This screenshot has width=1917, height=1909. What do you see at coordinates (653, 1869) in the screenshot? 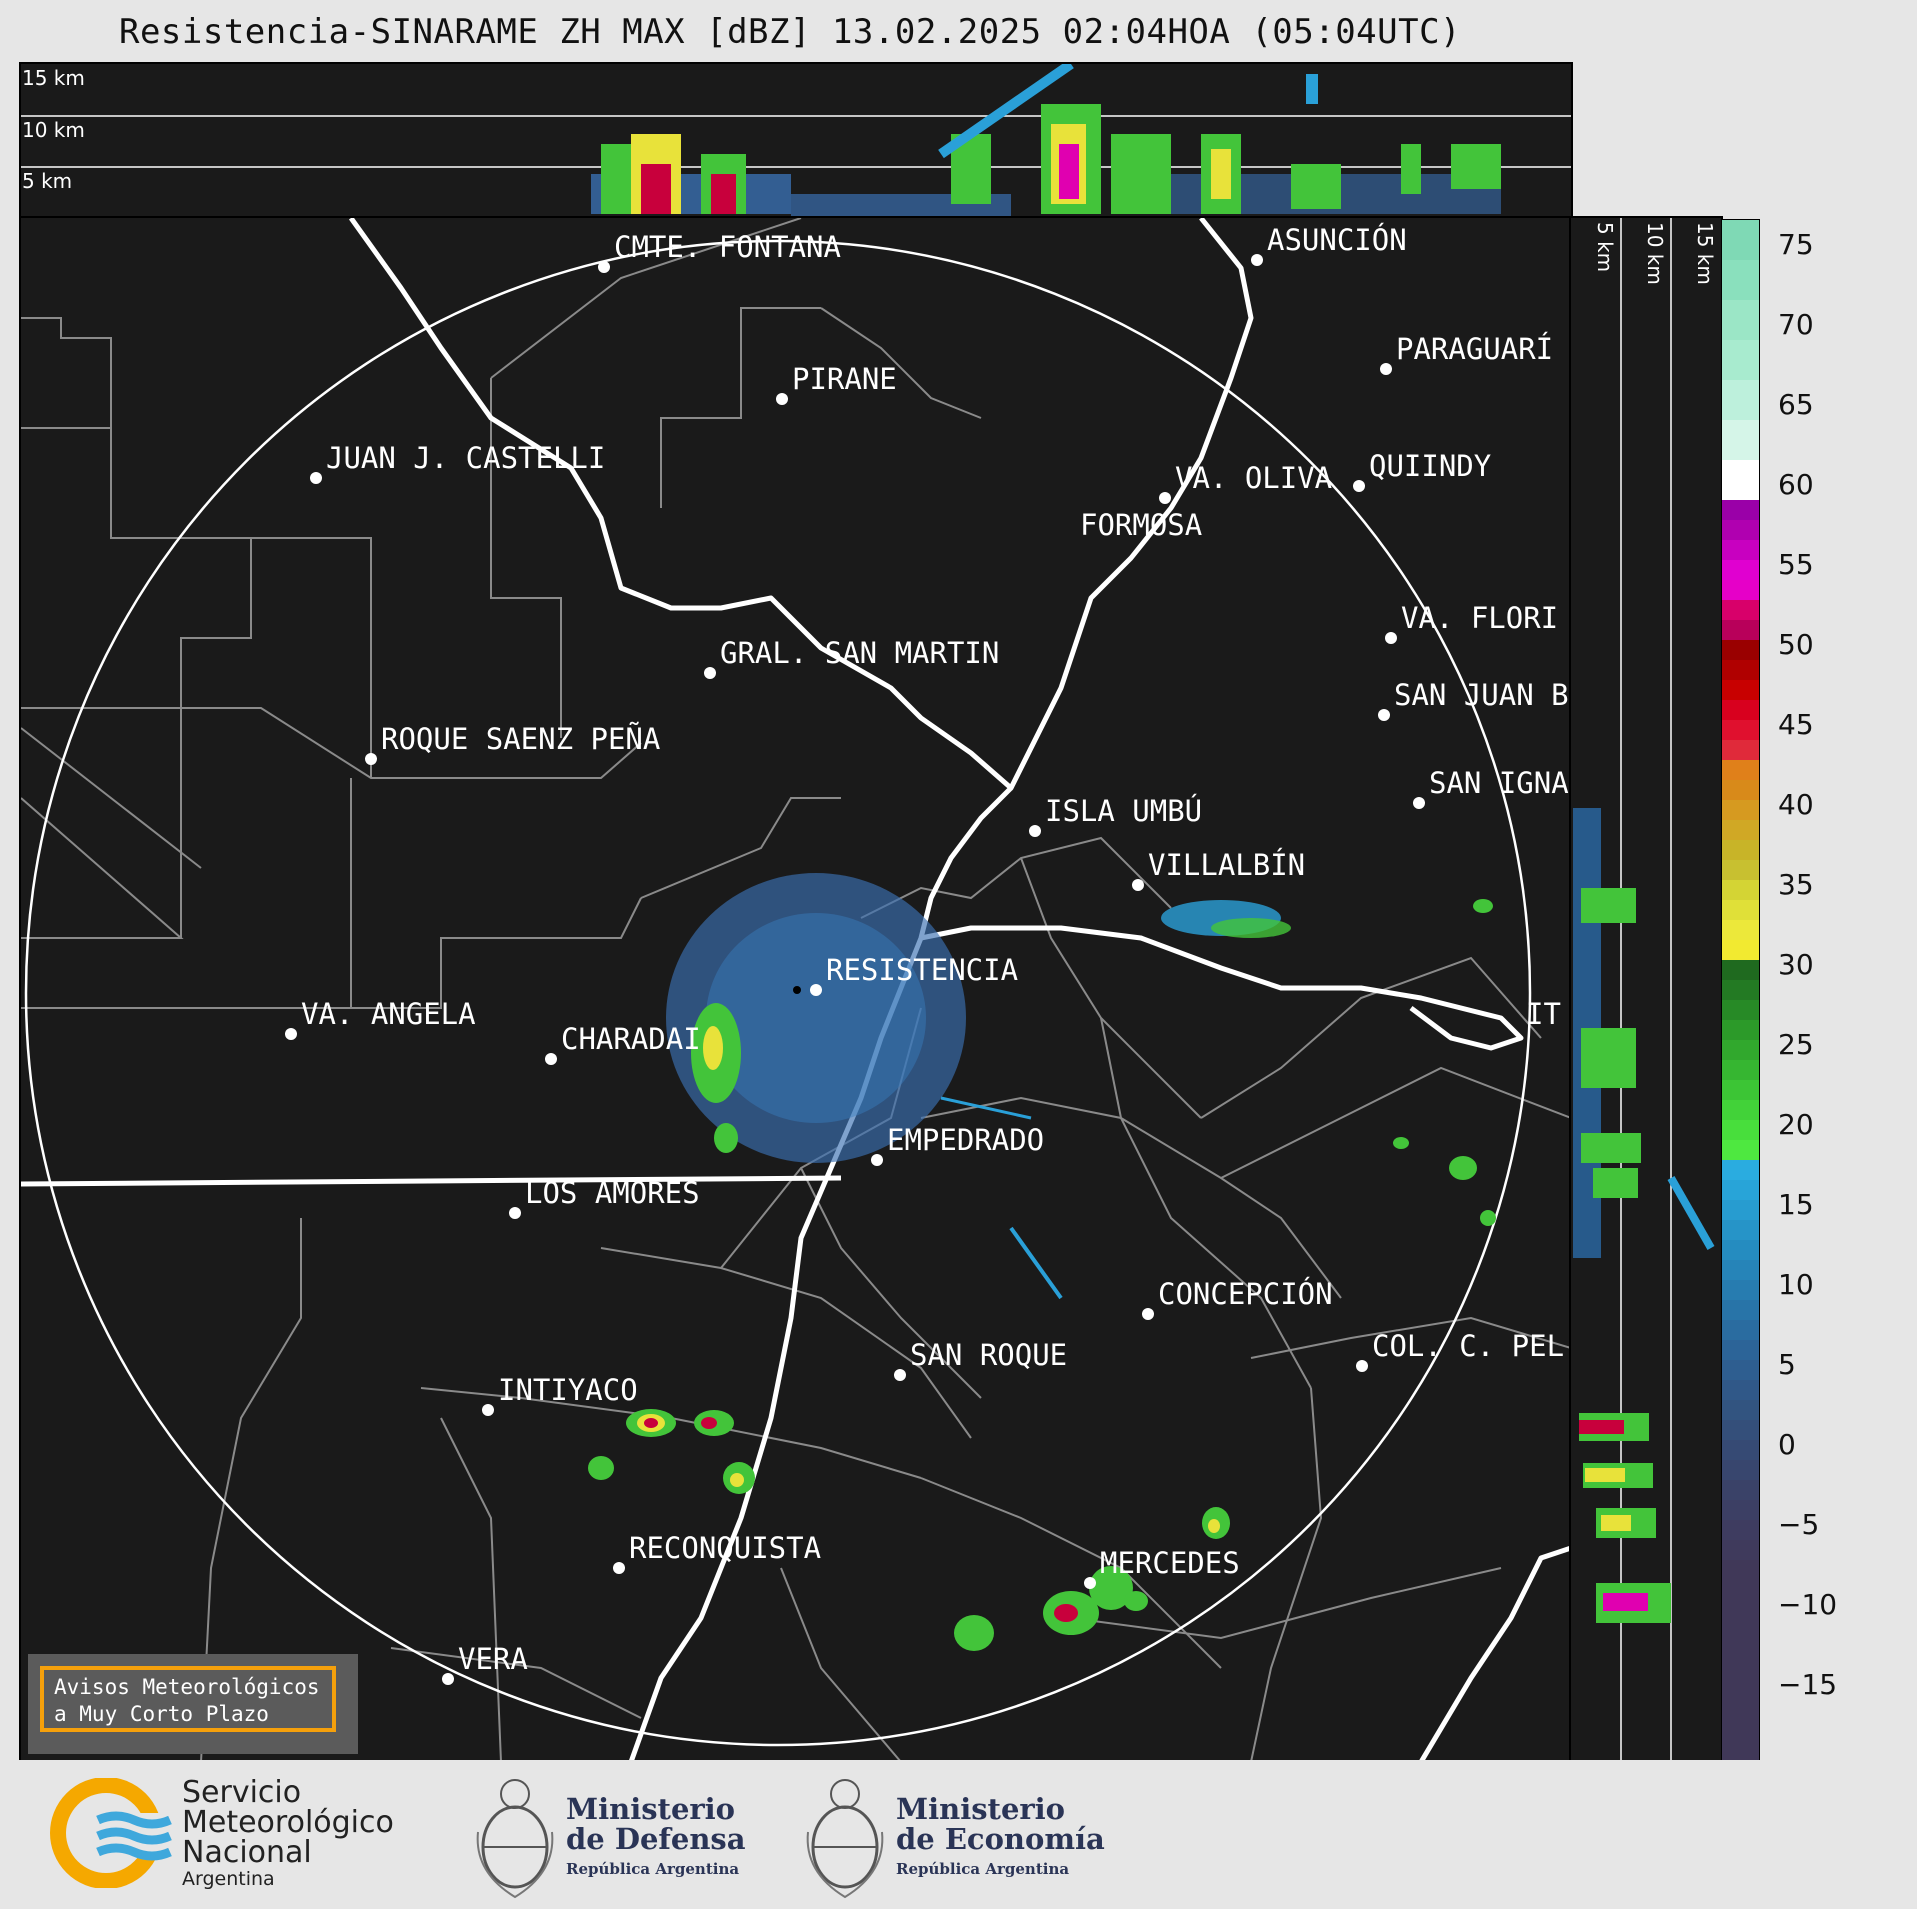
I see `defensa-sub: República Argentina` at bounding box center [653, 1869].